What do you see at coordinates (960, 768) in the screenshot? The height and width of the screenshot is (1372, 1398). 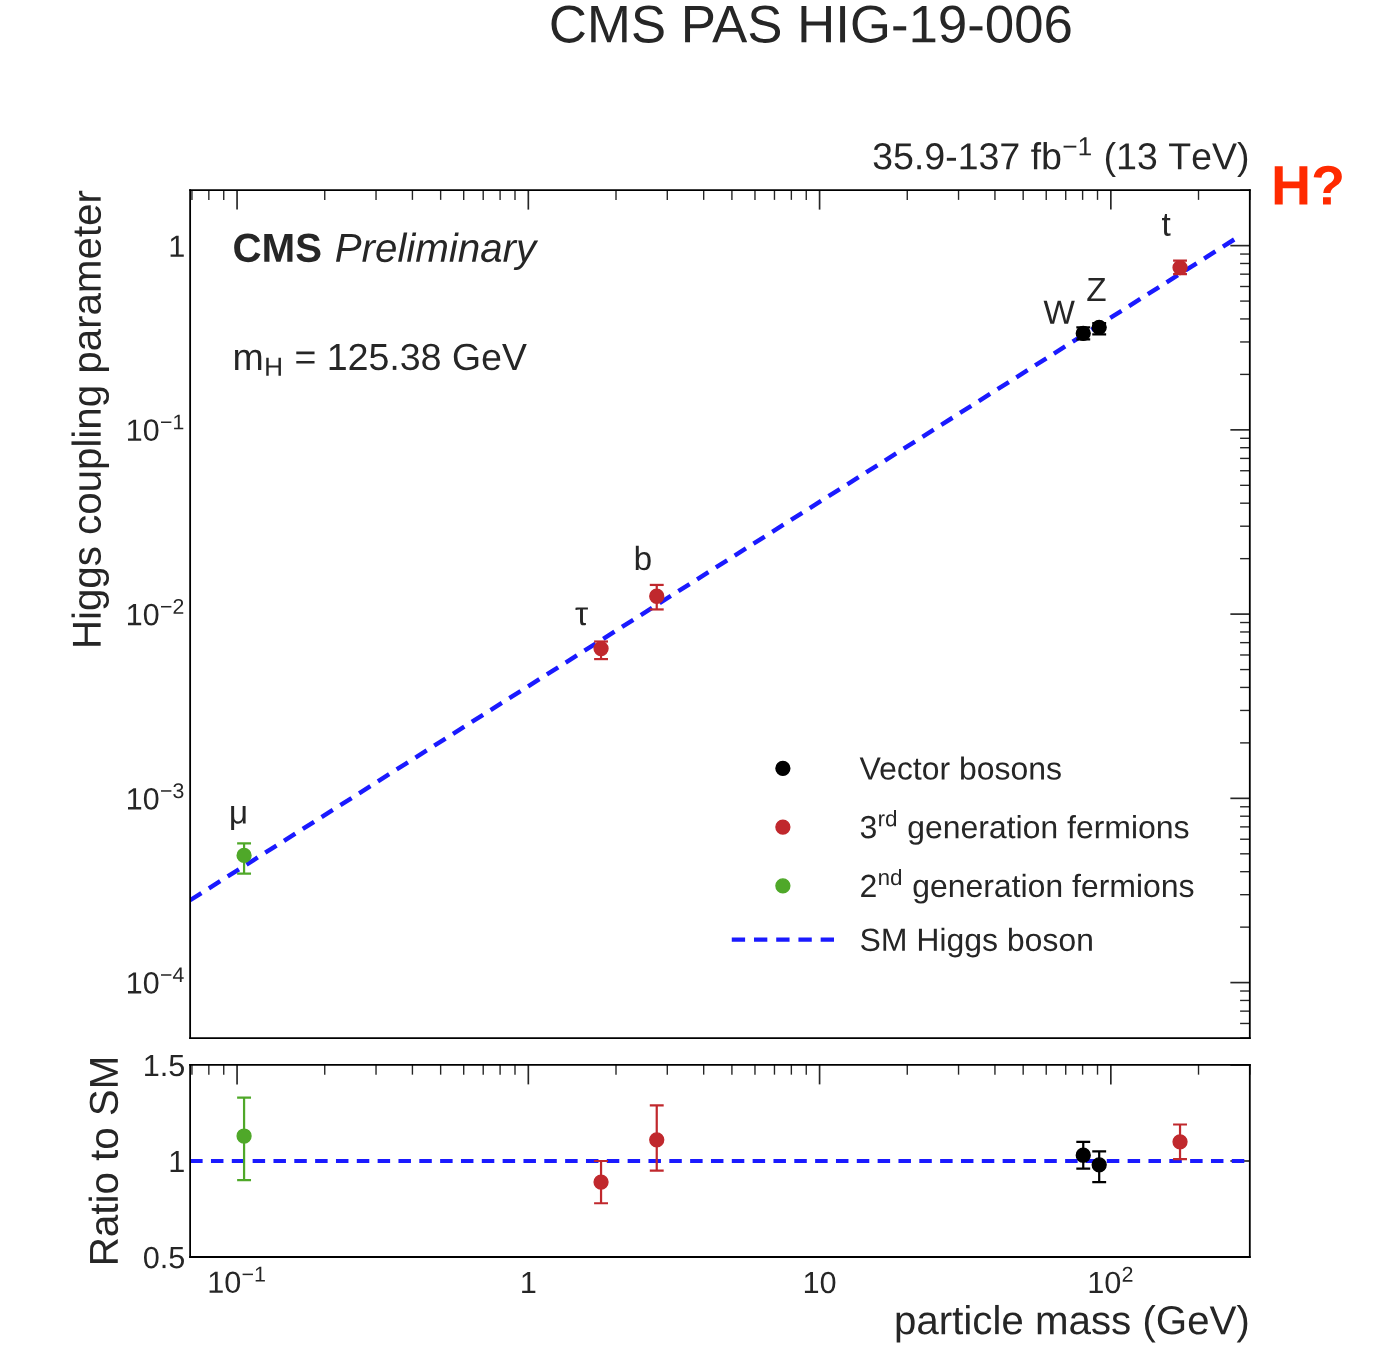 I see `legend-label: Vector bosons` at bounding box center [960, 768].